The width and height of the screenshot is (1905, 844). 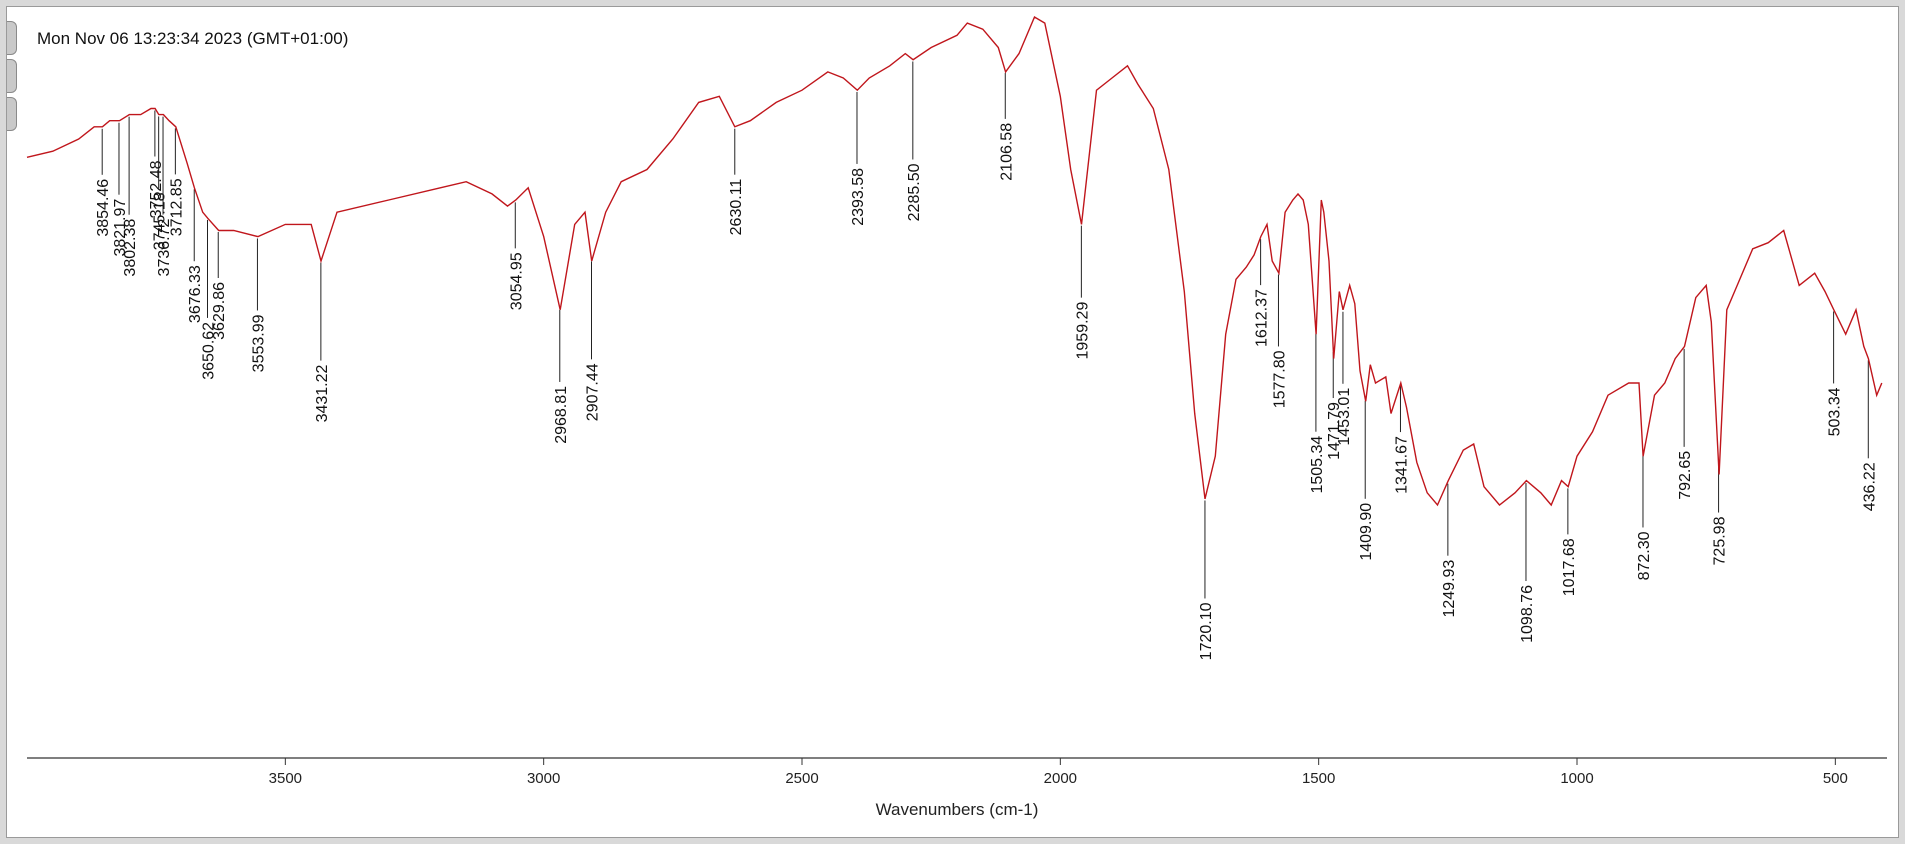 What do you see at coordinates (219, 311) in the screenshot?
I see `peak-label: 3629.86` at bounding box center [219, 311].